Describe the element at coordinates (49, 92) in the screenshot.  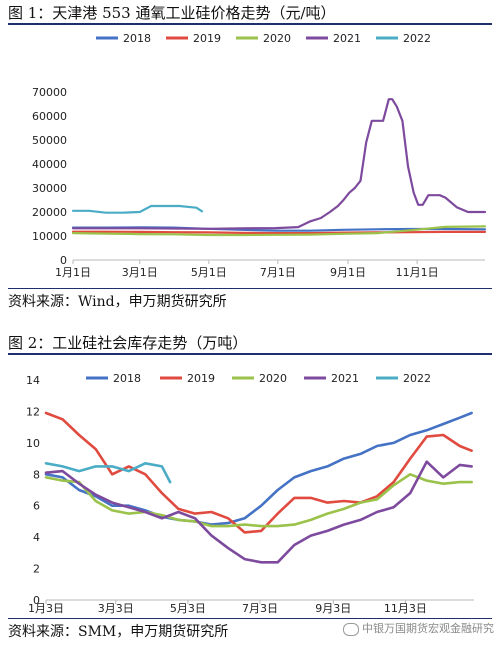
I see `y-tick-label: 70000` at that location.